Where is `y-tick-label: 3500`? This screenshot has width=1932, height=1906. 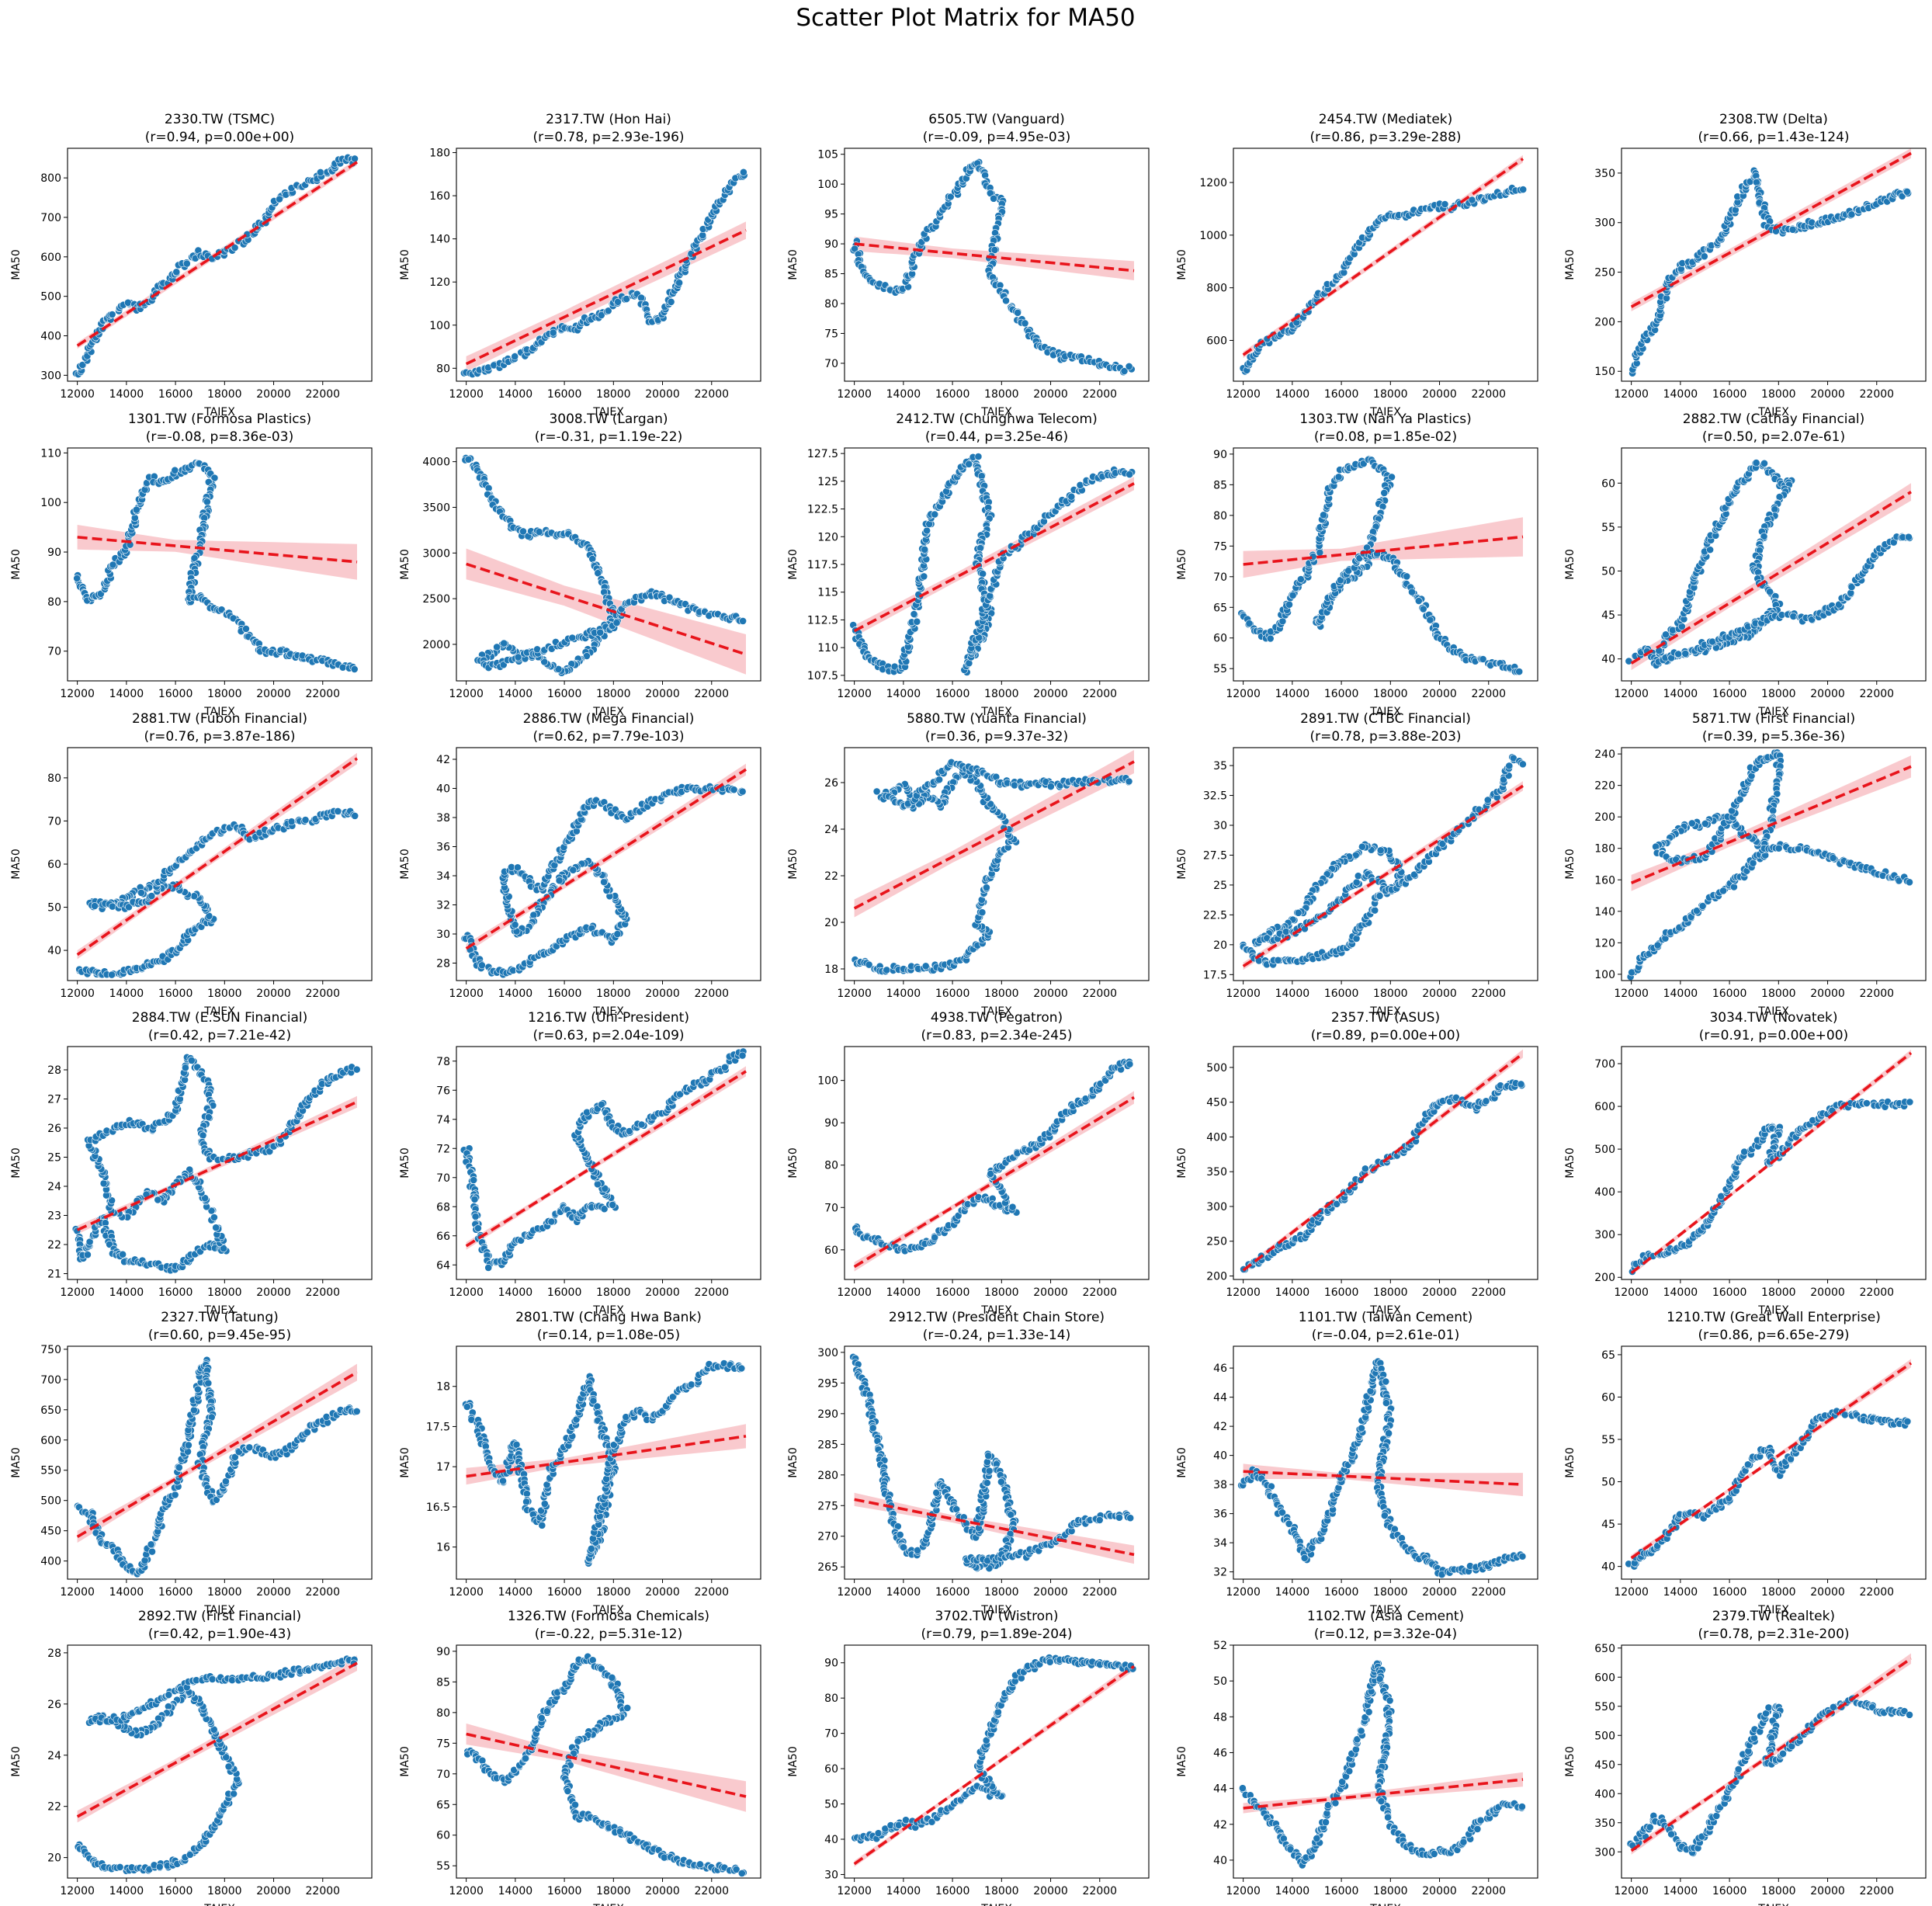
y-tick-label: 3500 is located at coordinates (436, 508).